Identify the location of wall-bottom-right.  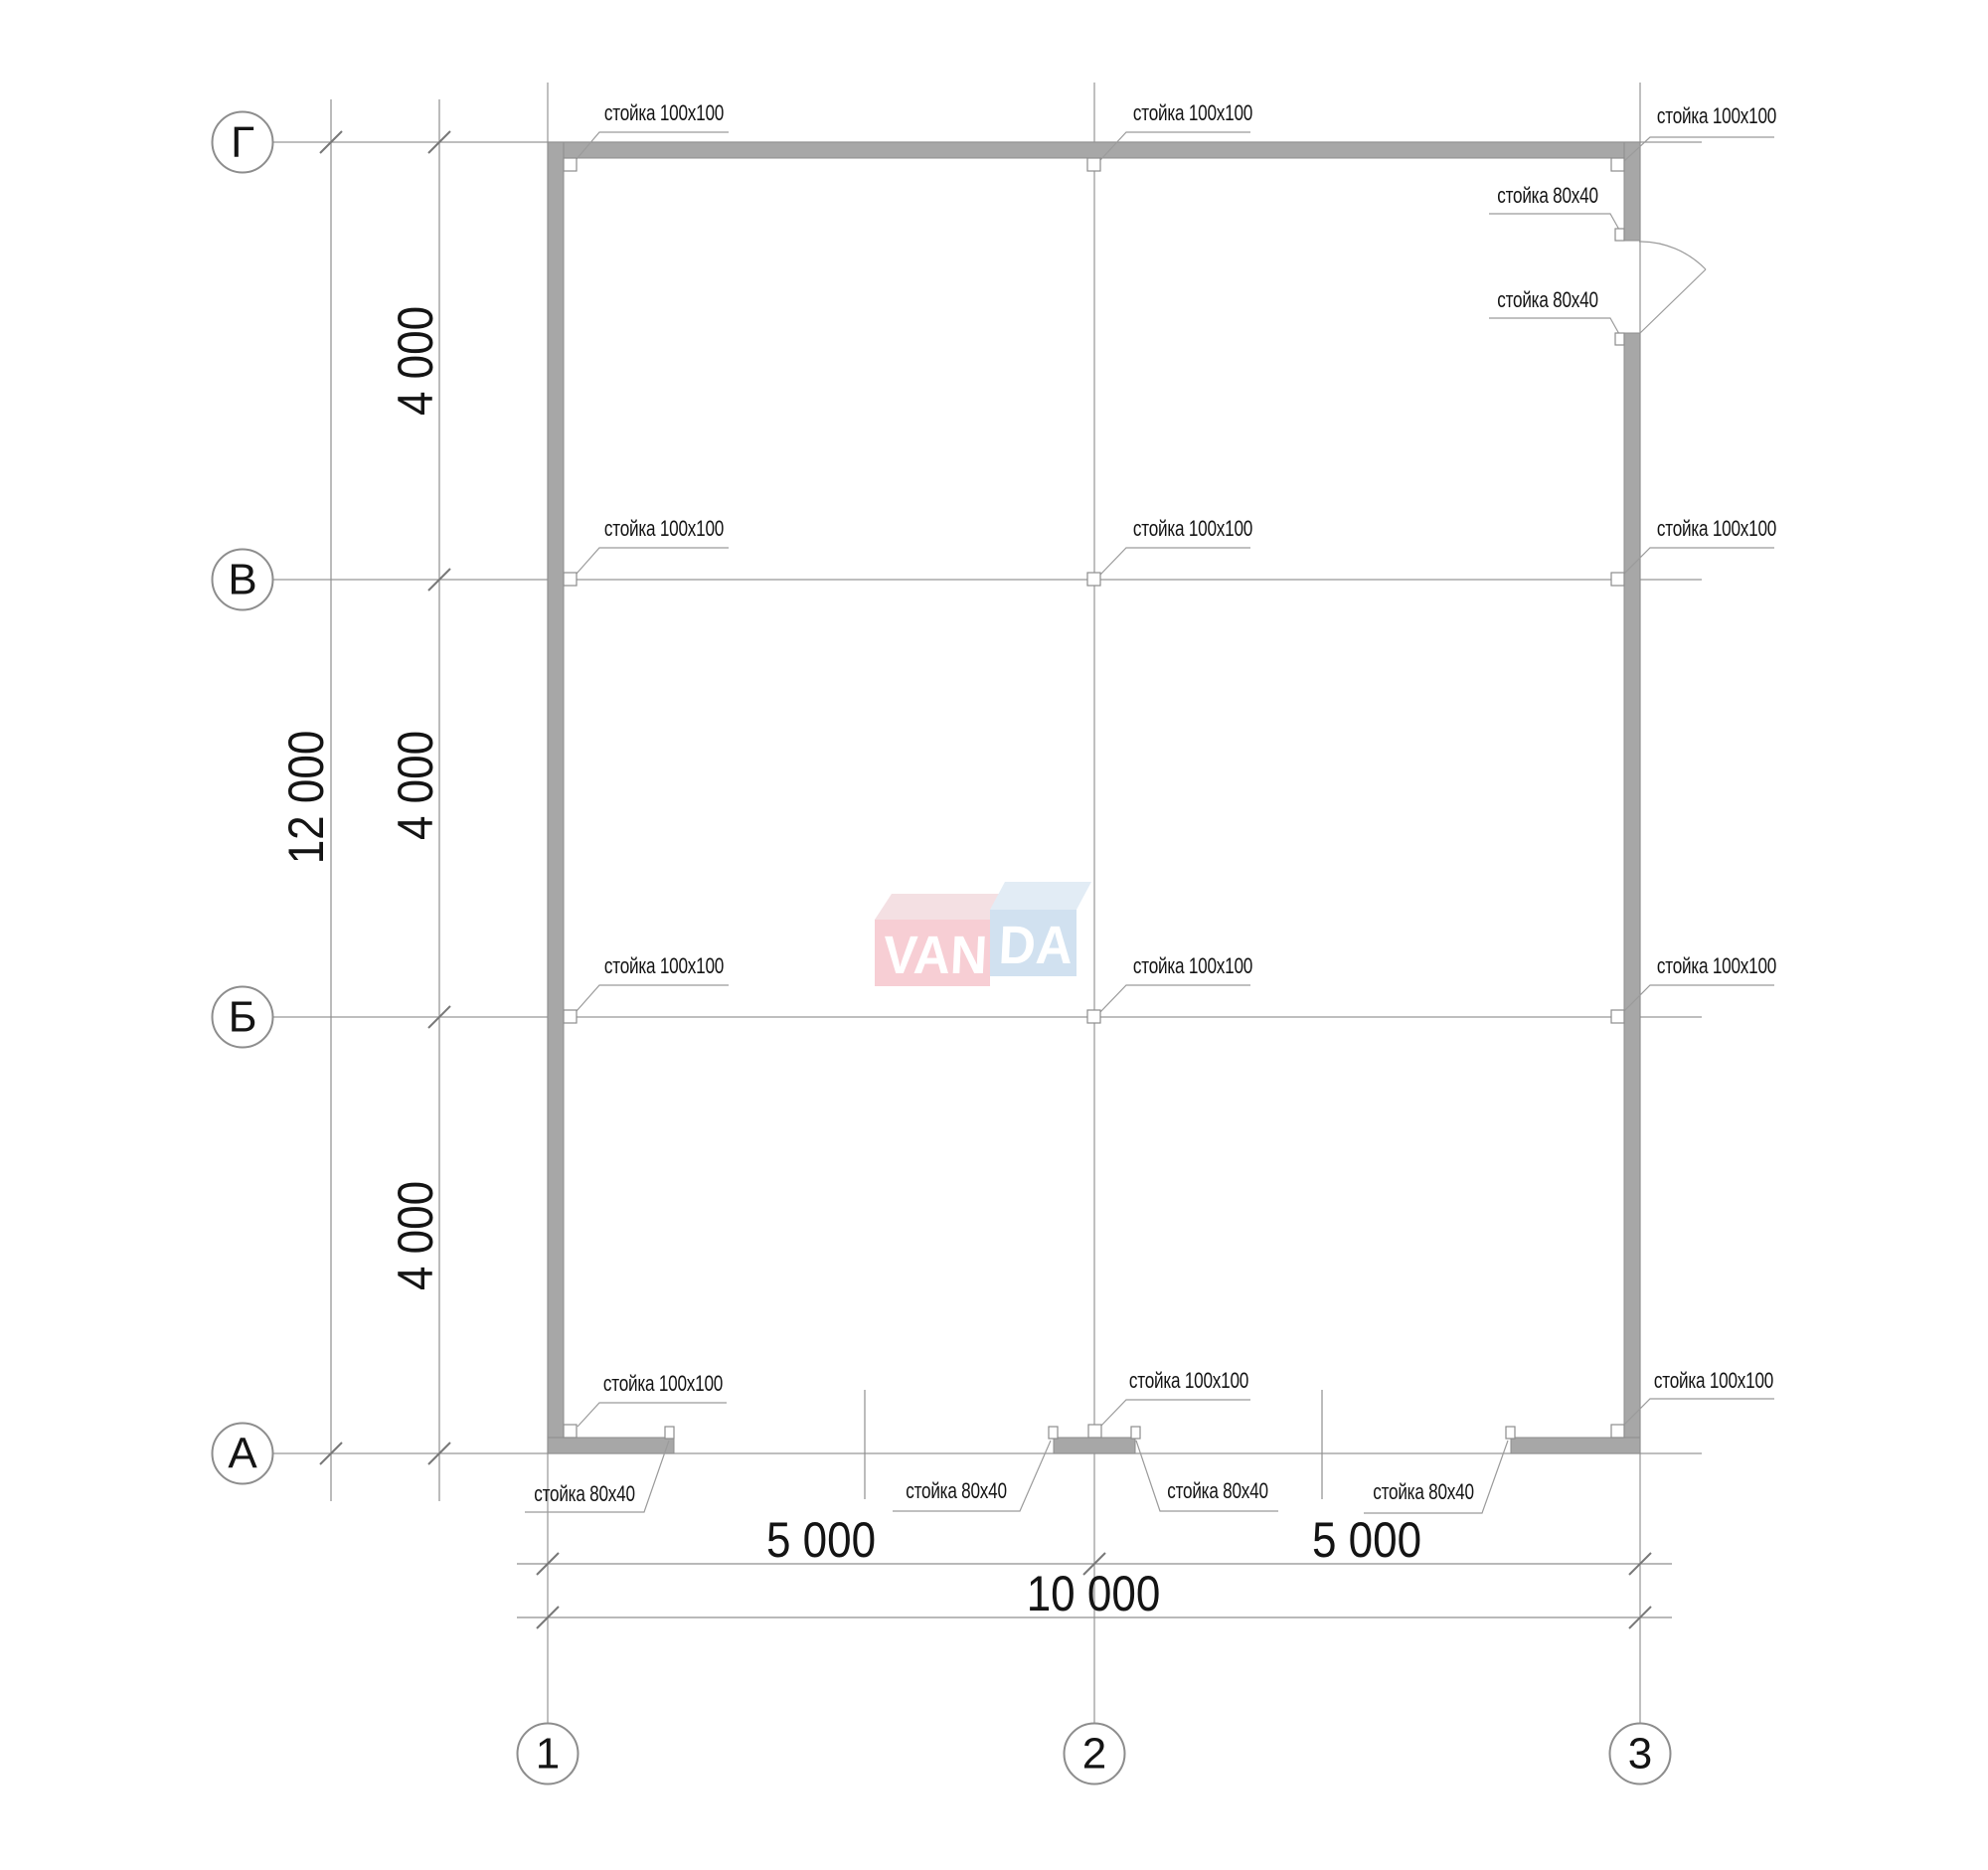
(1575, 1445).